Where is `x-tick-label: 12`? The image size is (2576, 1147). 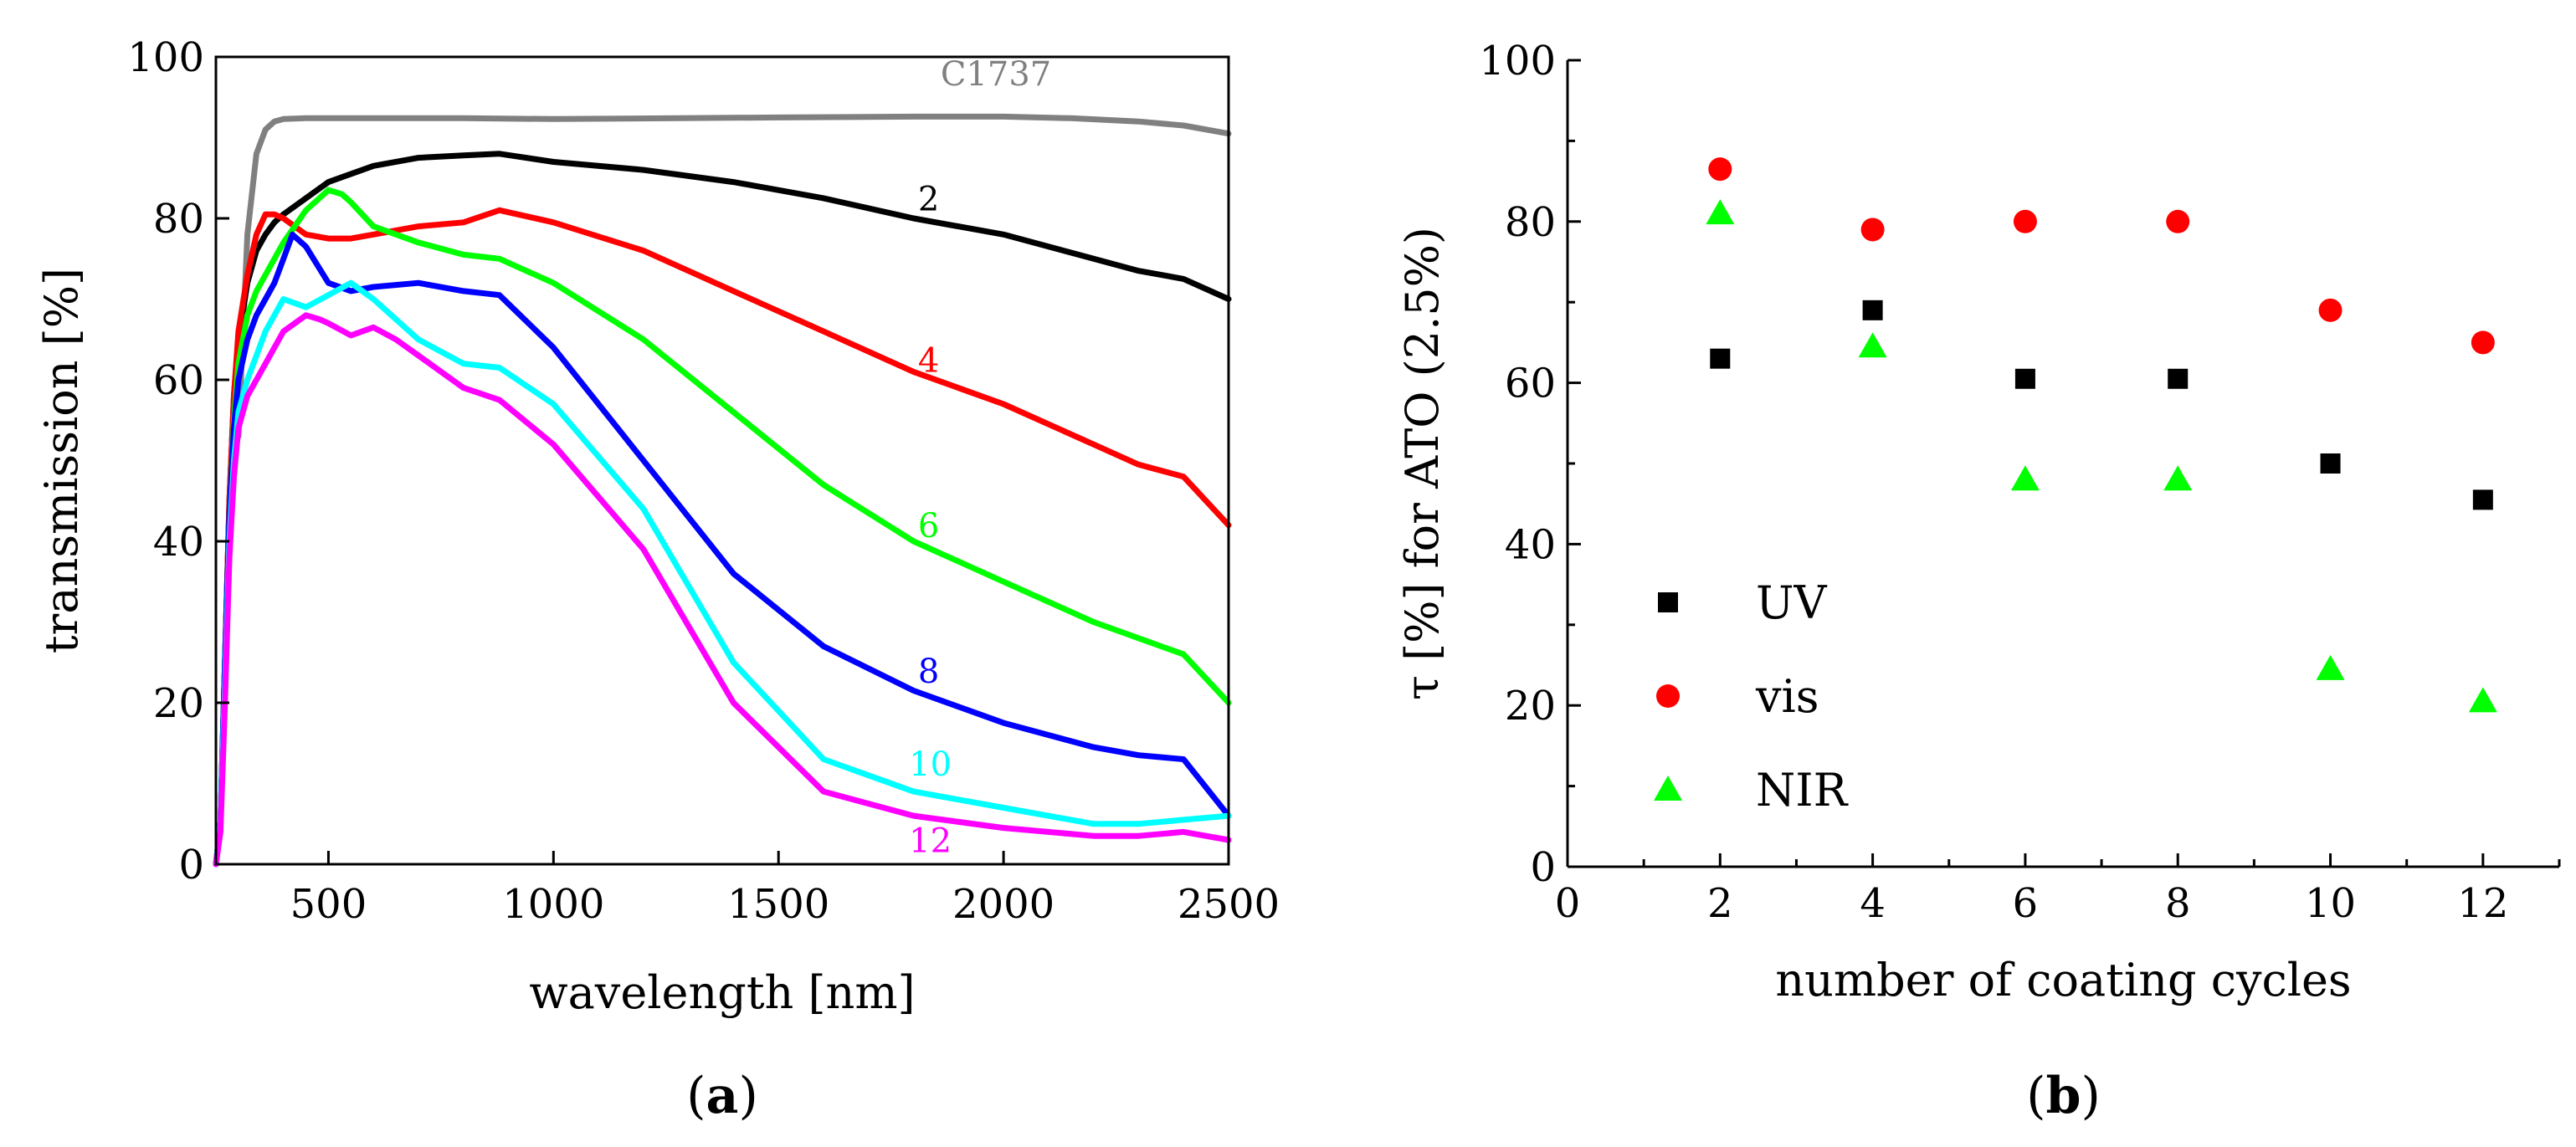
x-tick-label: 12 is located at coordinates (2482, 903).